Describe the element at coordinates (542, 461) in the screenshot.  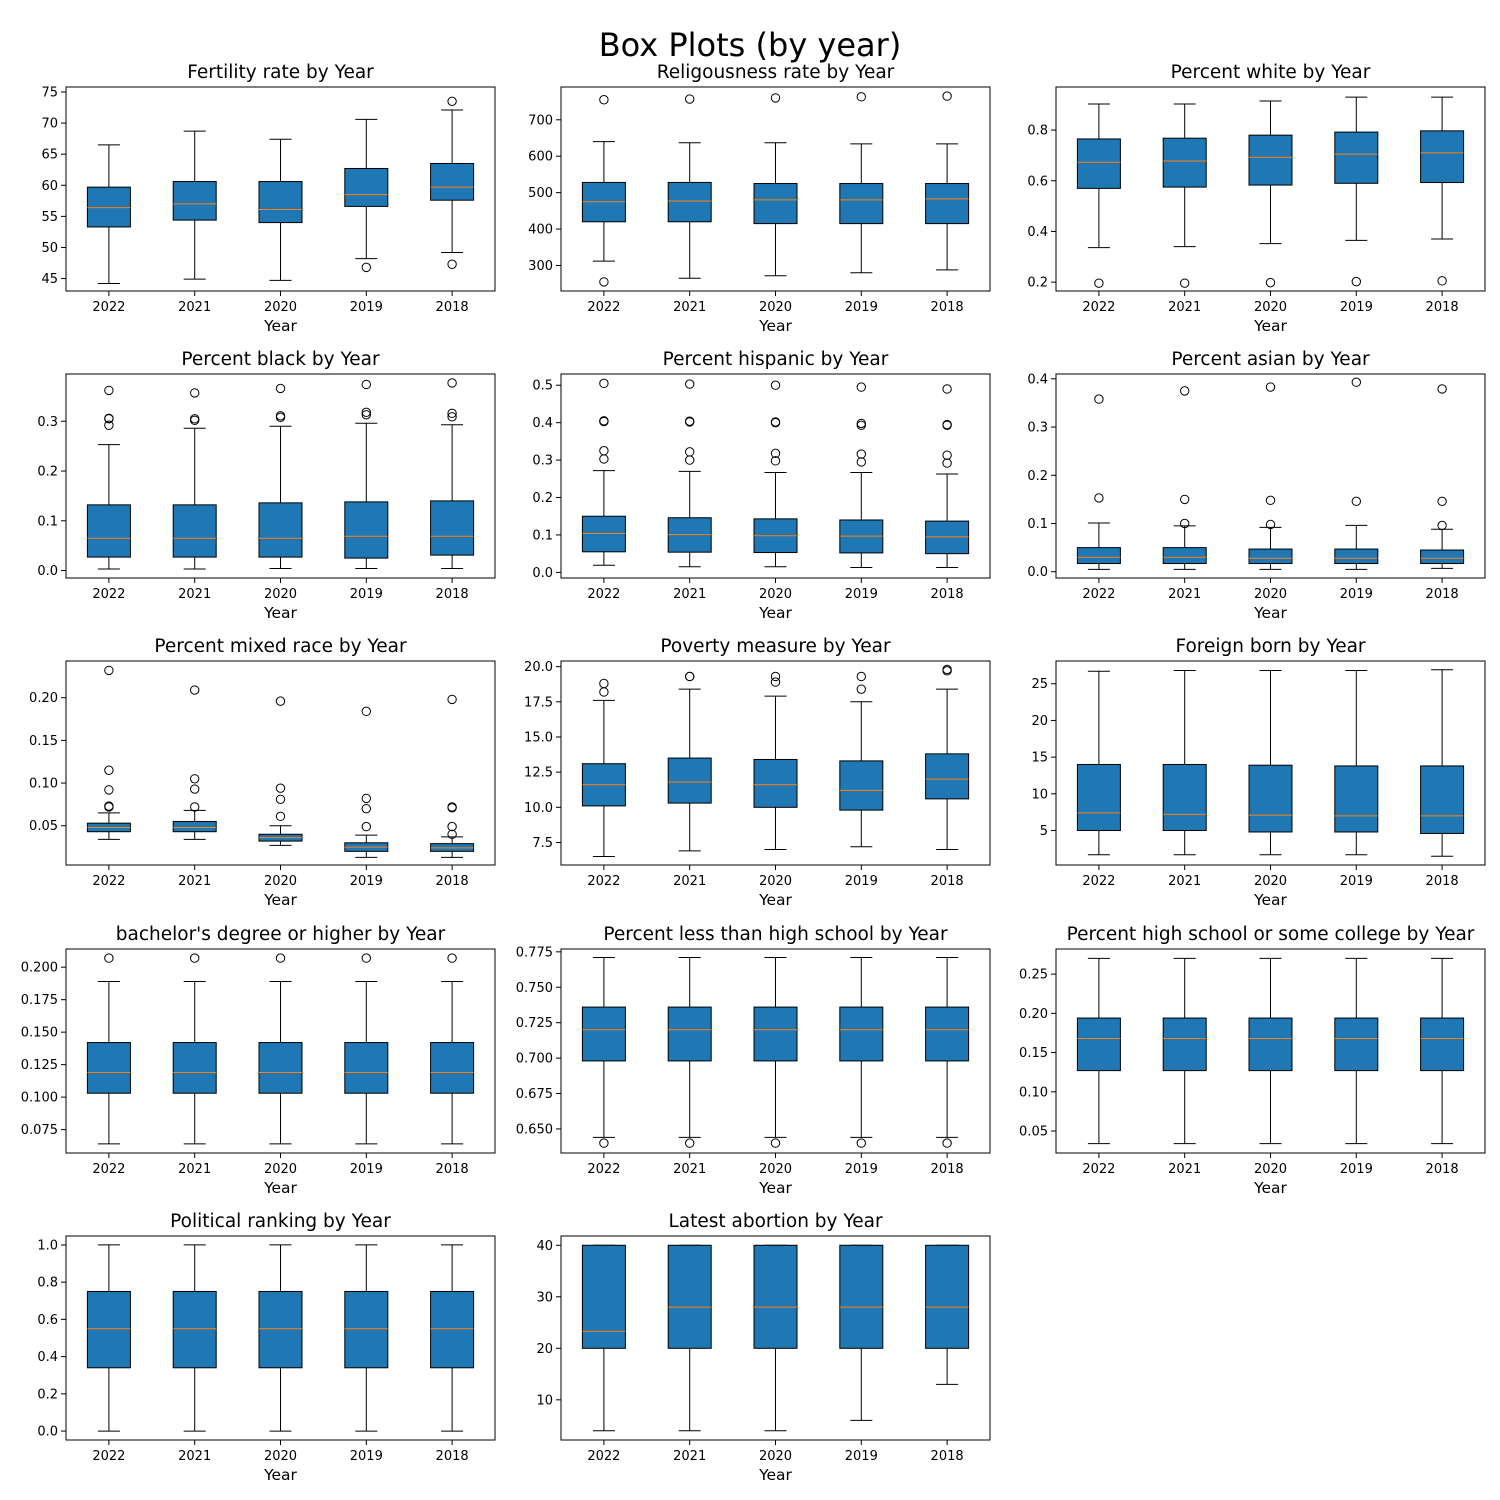
I see `y-tick-label: 0.3` at that location.